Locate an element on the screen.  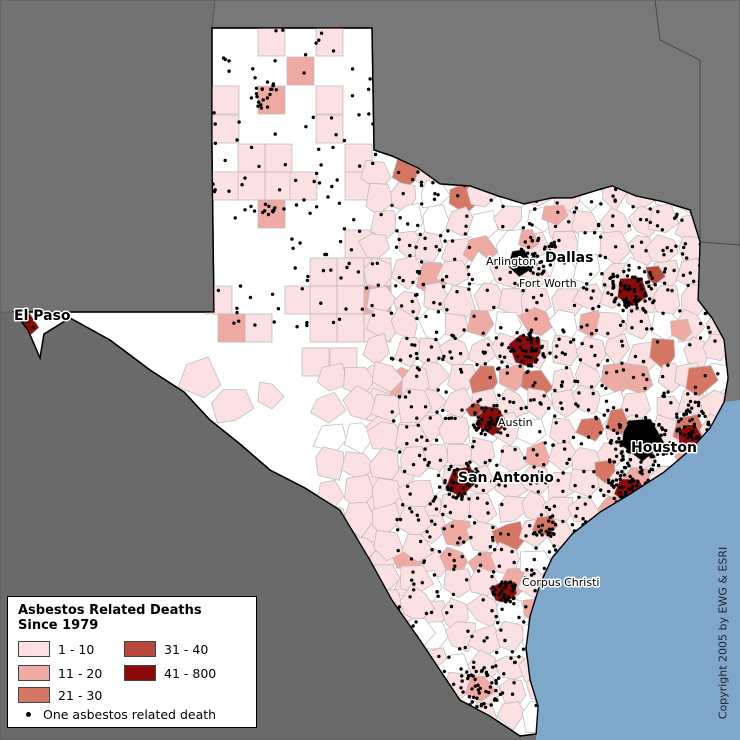
legend-dot-label: One asbestos related death is located at coordinates (130, 714).